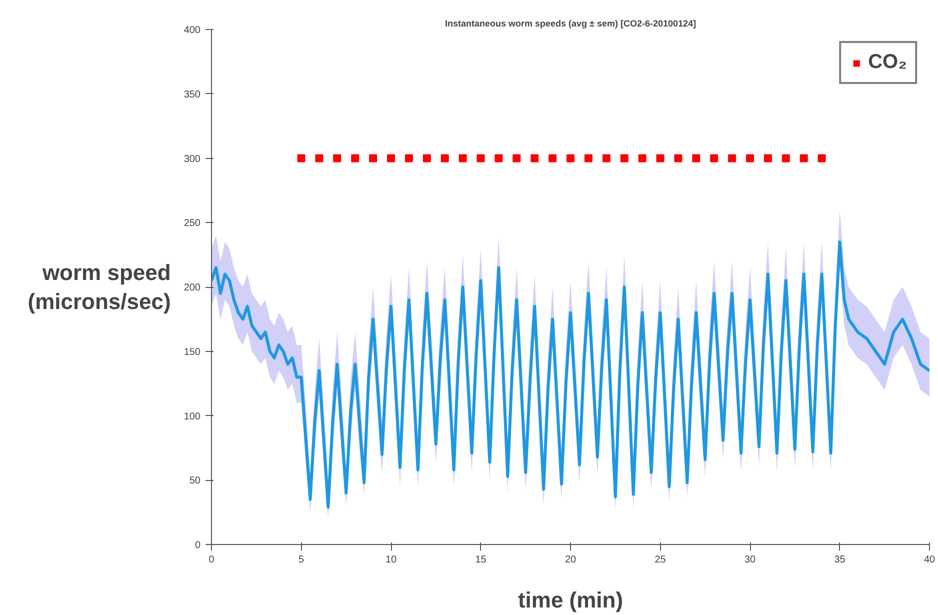 The width and height of the screenshot is (938, 615). I want to click on x-tick-label: 30, so click(750, 560).